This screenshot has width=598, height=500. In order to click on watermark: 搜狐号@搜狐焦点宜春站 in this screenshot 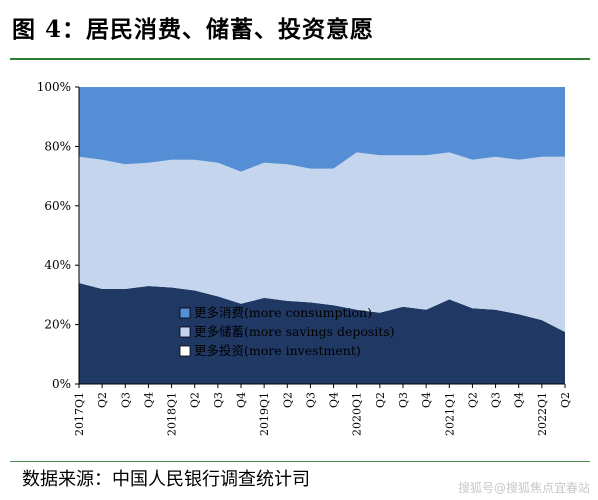, I will do `click(523, 488)`.